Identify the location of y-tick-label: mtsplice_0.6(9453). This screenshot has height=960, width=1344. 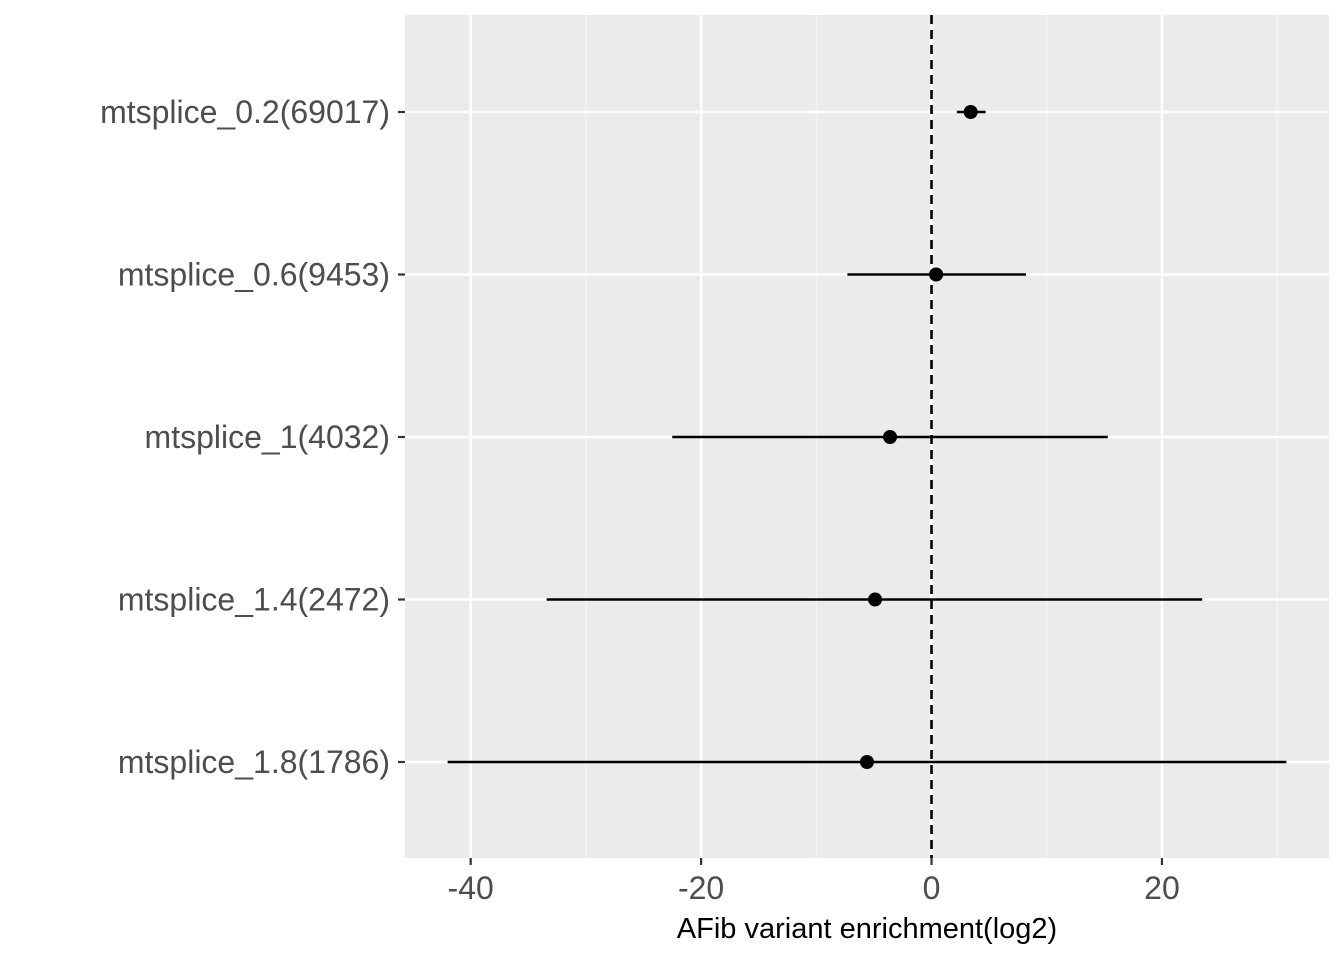
(254, 275).